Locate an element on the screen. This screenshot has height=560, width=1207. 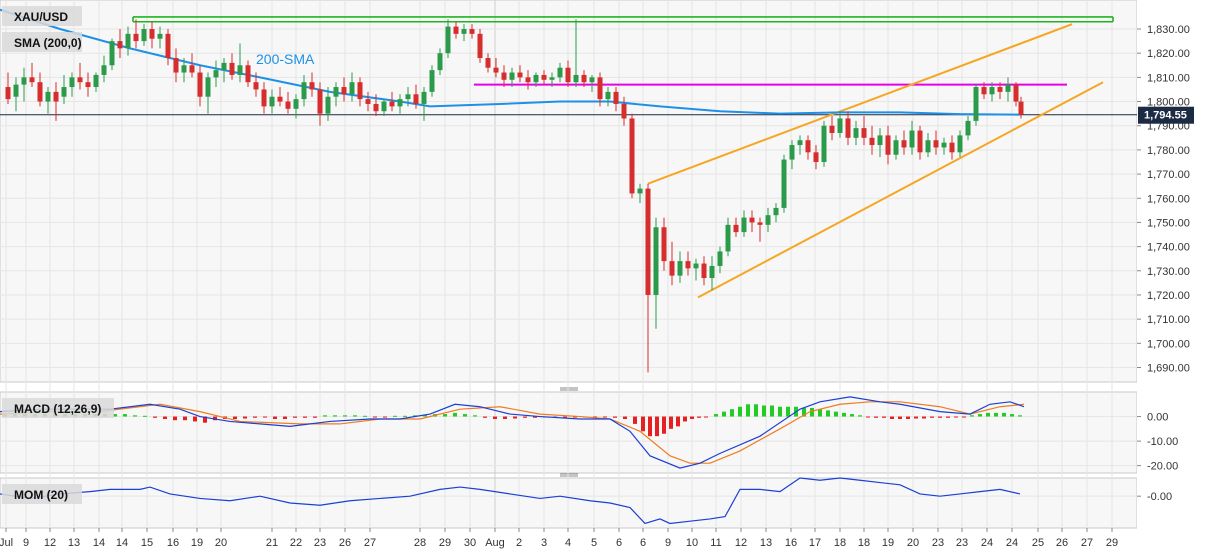
x-tick-label: 17 is located at coordinates (815, 543).